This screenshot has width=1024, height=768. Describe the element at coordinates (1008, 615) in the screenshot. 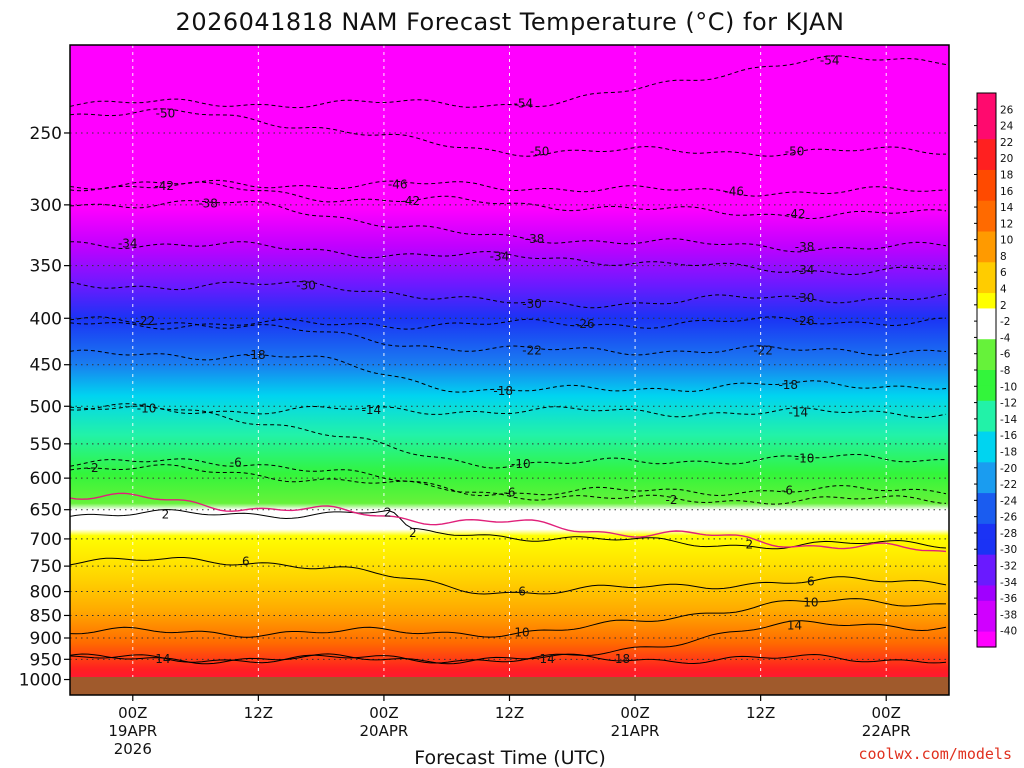

I see `colorbar-label: -38` at that location.